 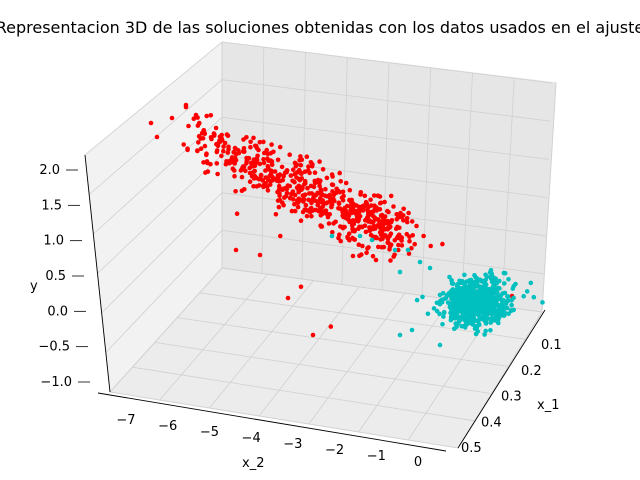 What do you see at coordinates (49, 170) in the screenshot?
I see `z-tick-label: 2.0` at bounding box center [49, 170].